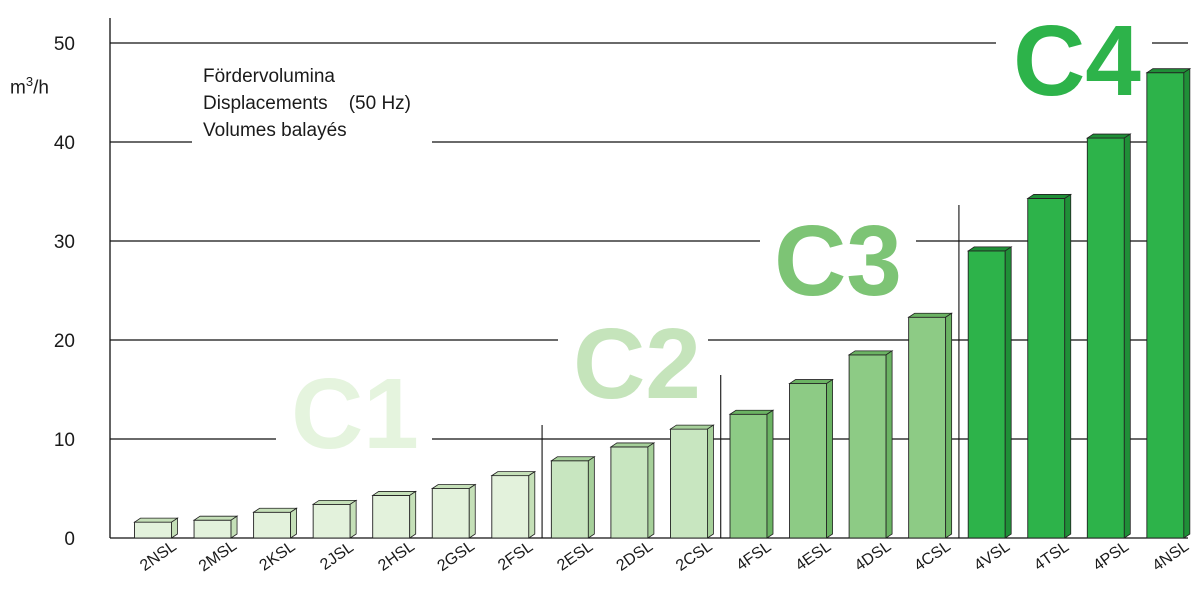 The image size is (1192, 592). Describe the element at coordinates (808, 461) in the screenshot. I see `bar-4ESL` at that location.